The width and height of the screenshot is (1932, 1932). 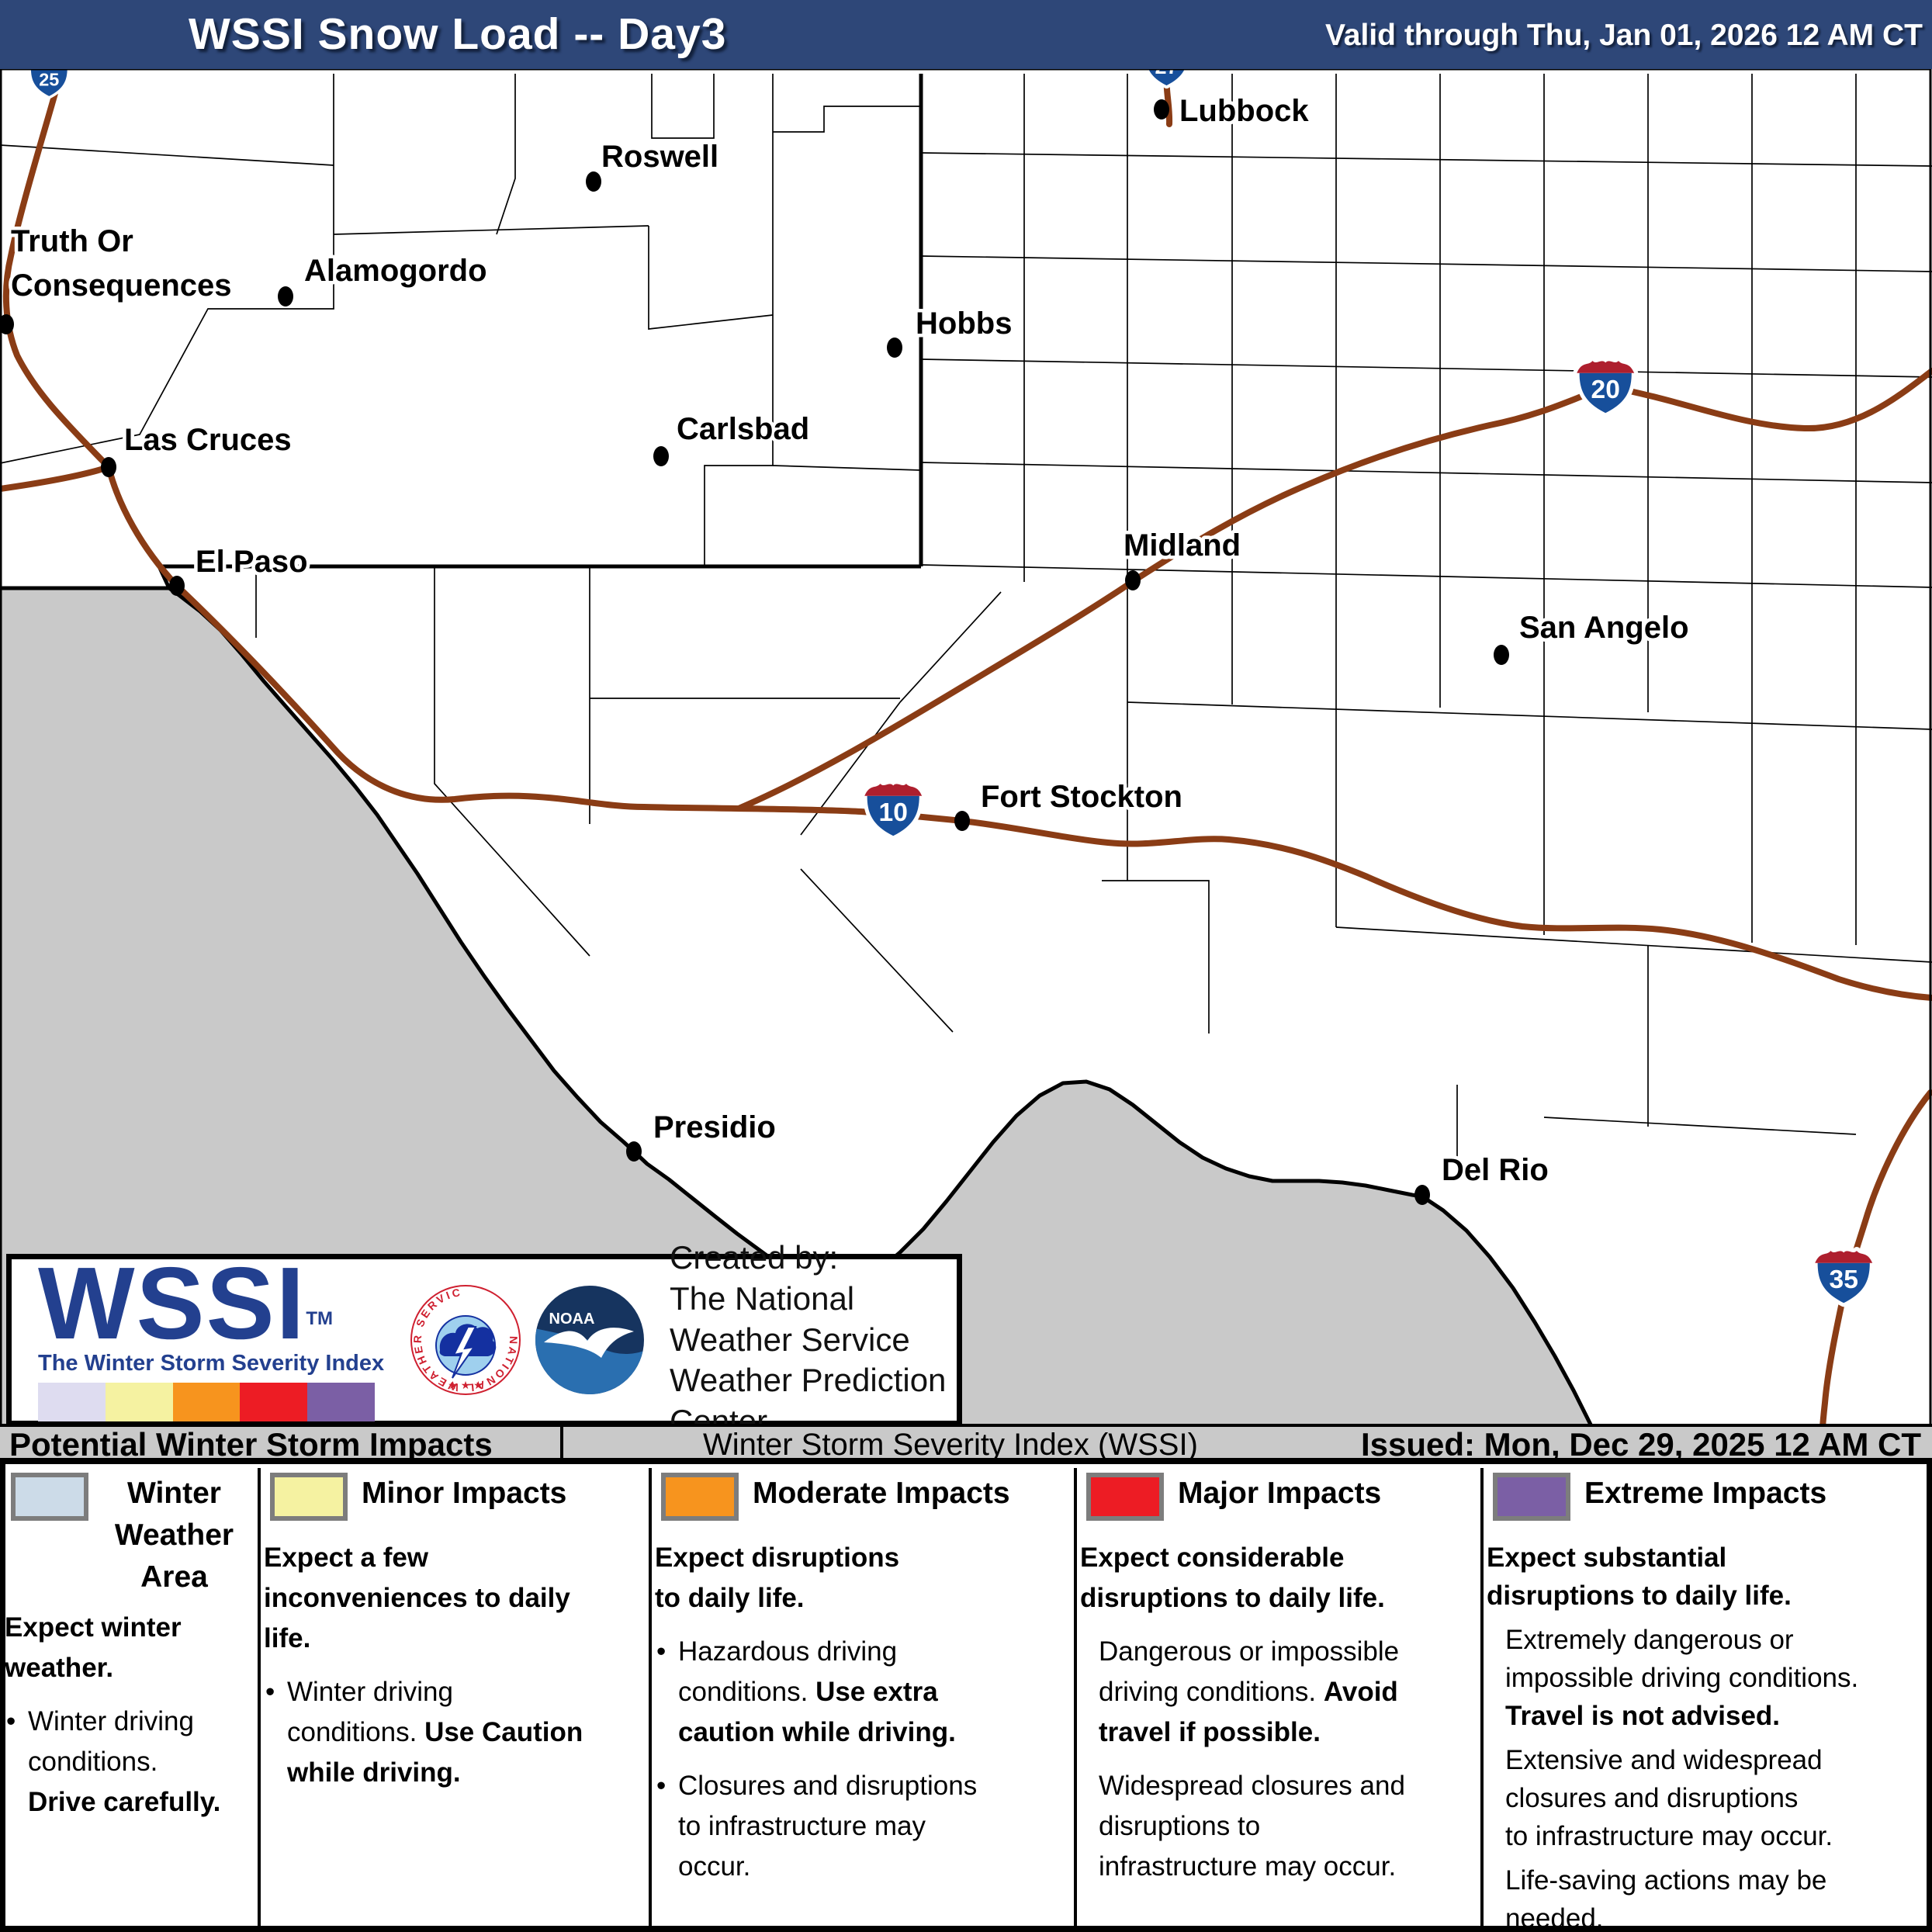 I want to click on impact-bar-heading: Potential Winter Storm Impacts, so click(x=251, y=1444).